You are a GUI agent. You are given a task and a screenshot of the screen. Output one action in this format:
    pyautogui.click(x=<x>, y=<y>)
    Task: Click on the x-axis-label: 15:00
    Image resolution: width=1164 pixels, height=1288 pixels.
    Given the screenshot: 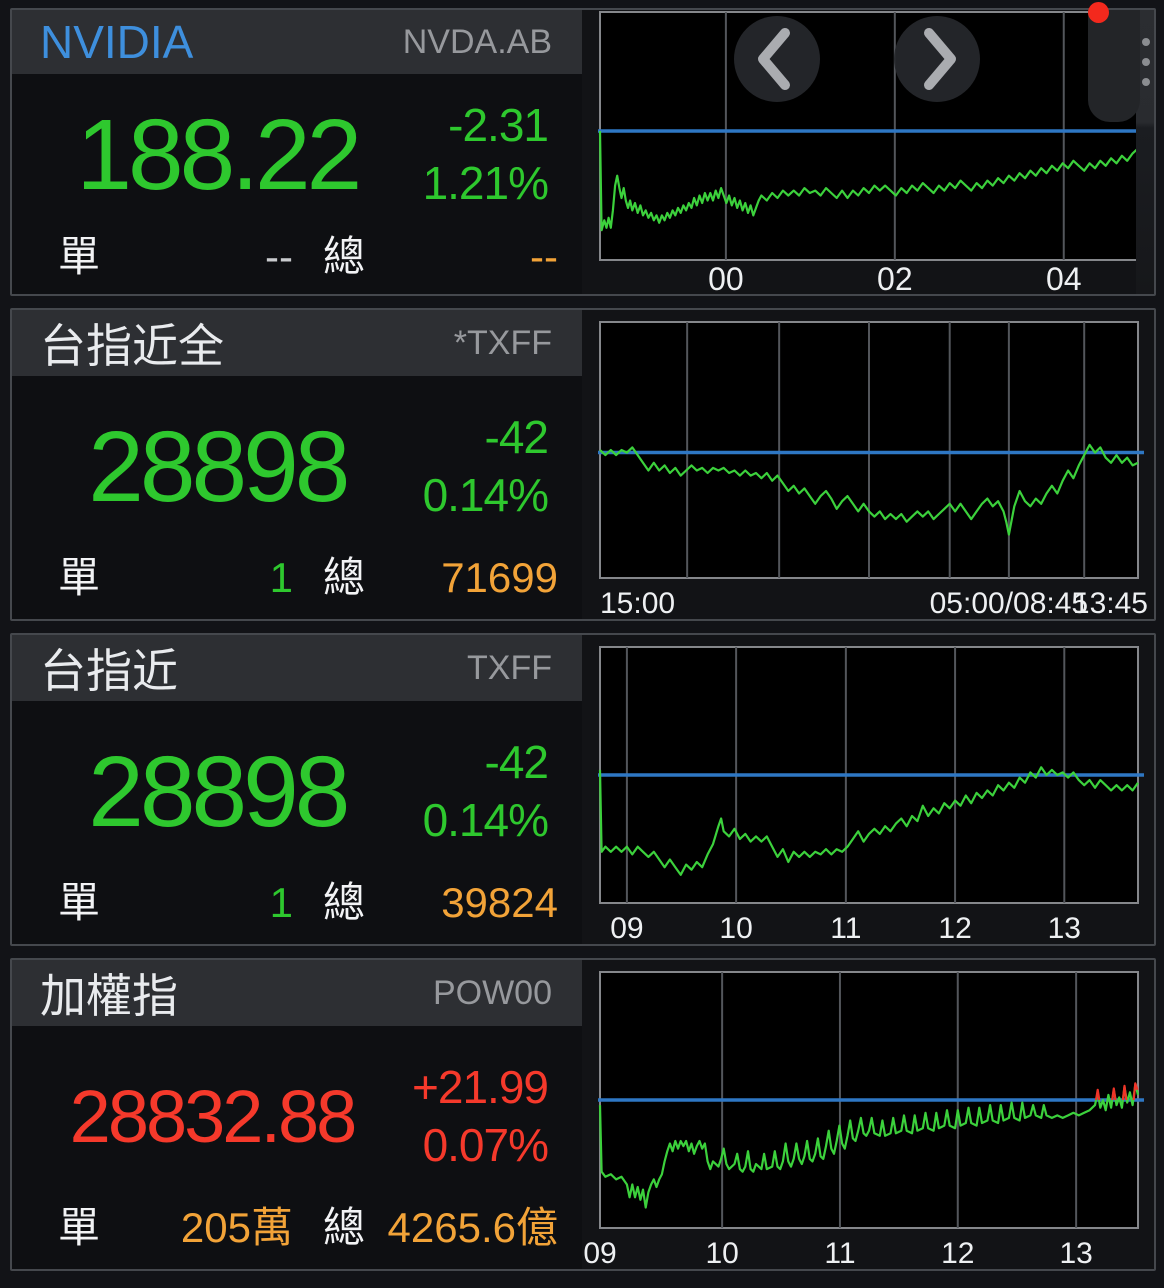 What is the action you would take?
    pyautogui.click(x=637, y=603)
    